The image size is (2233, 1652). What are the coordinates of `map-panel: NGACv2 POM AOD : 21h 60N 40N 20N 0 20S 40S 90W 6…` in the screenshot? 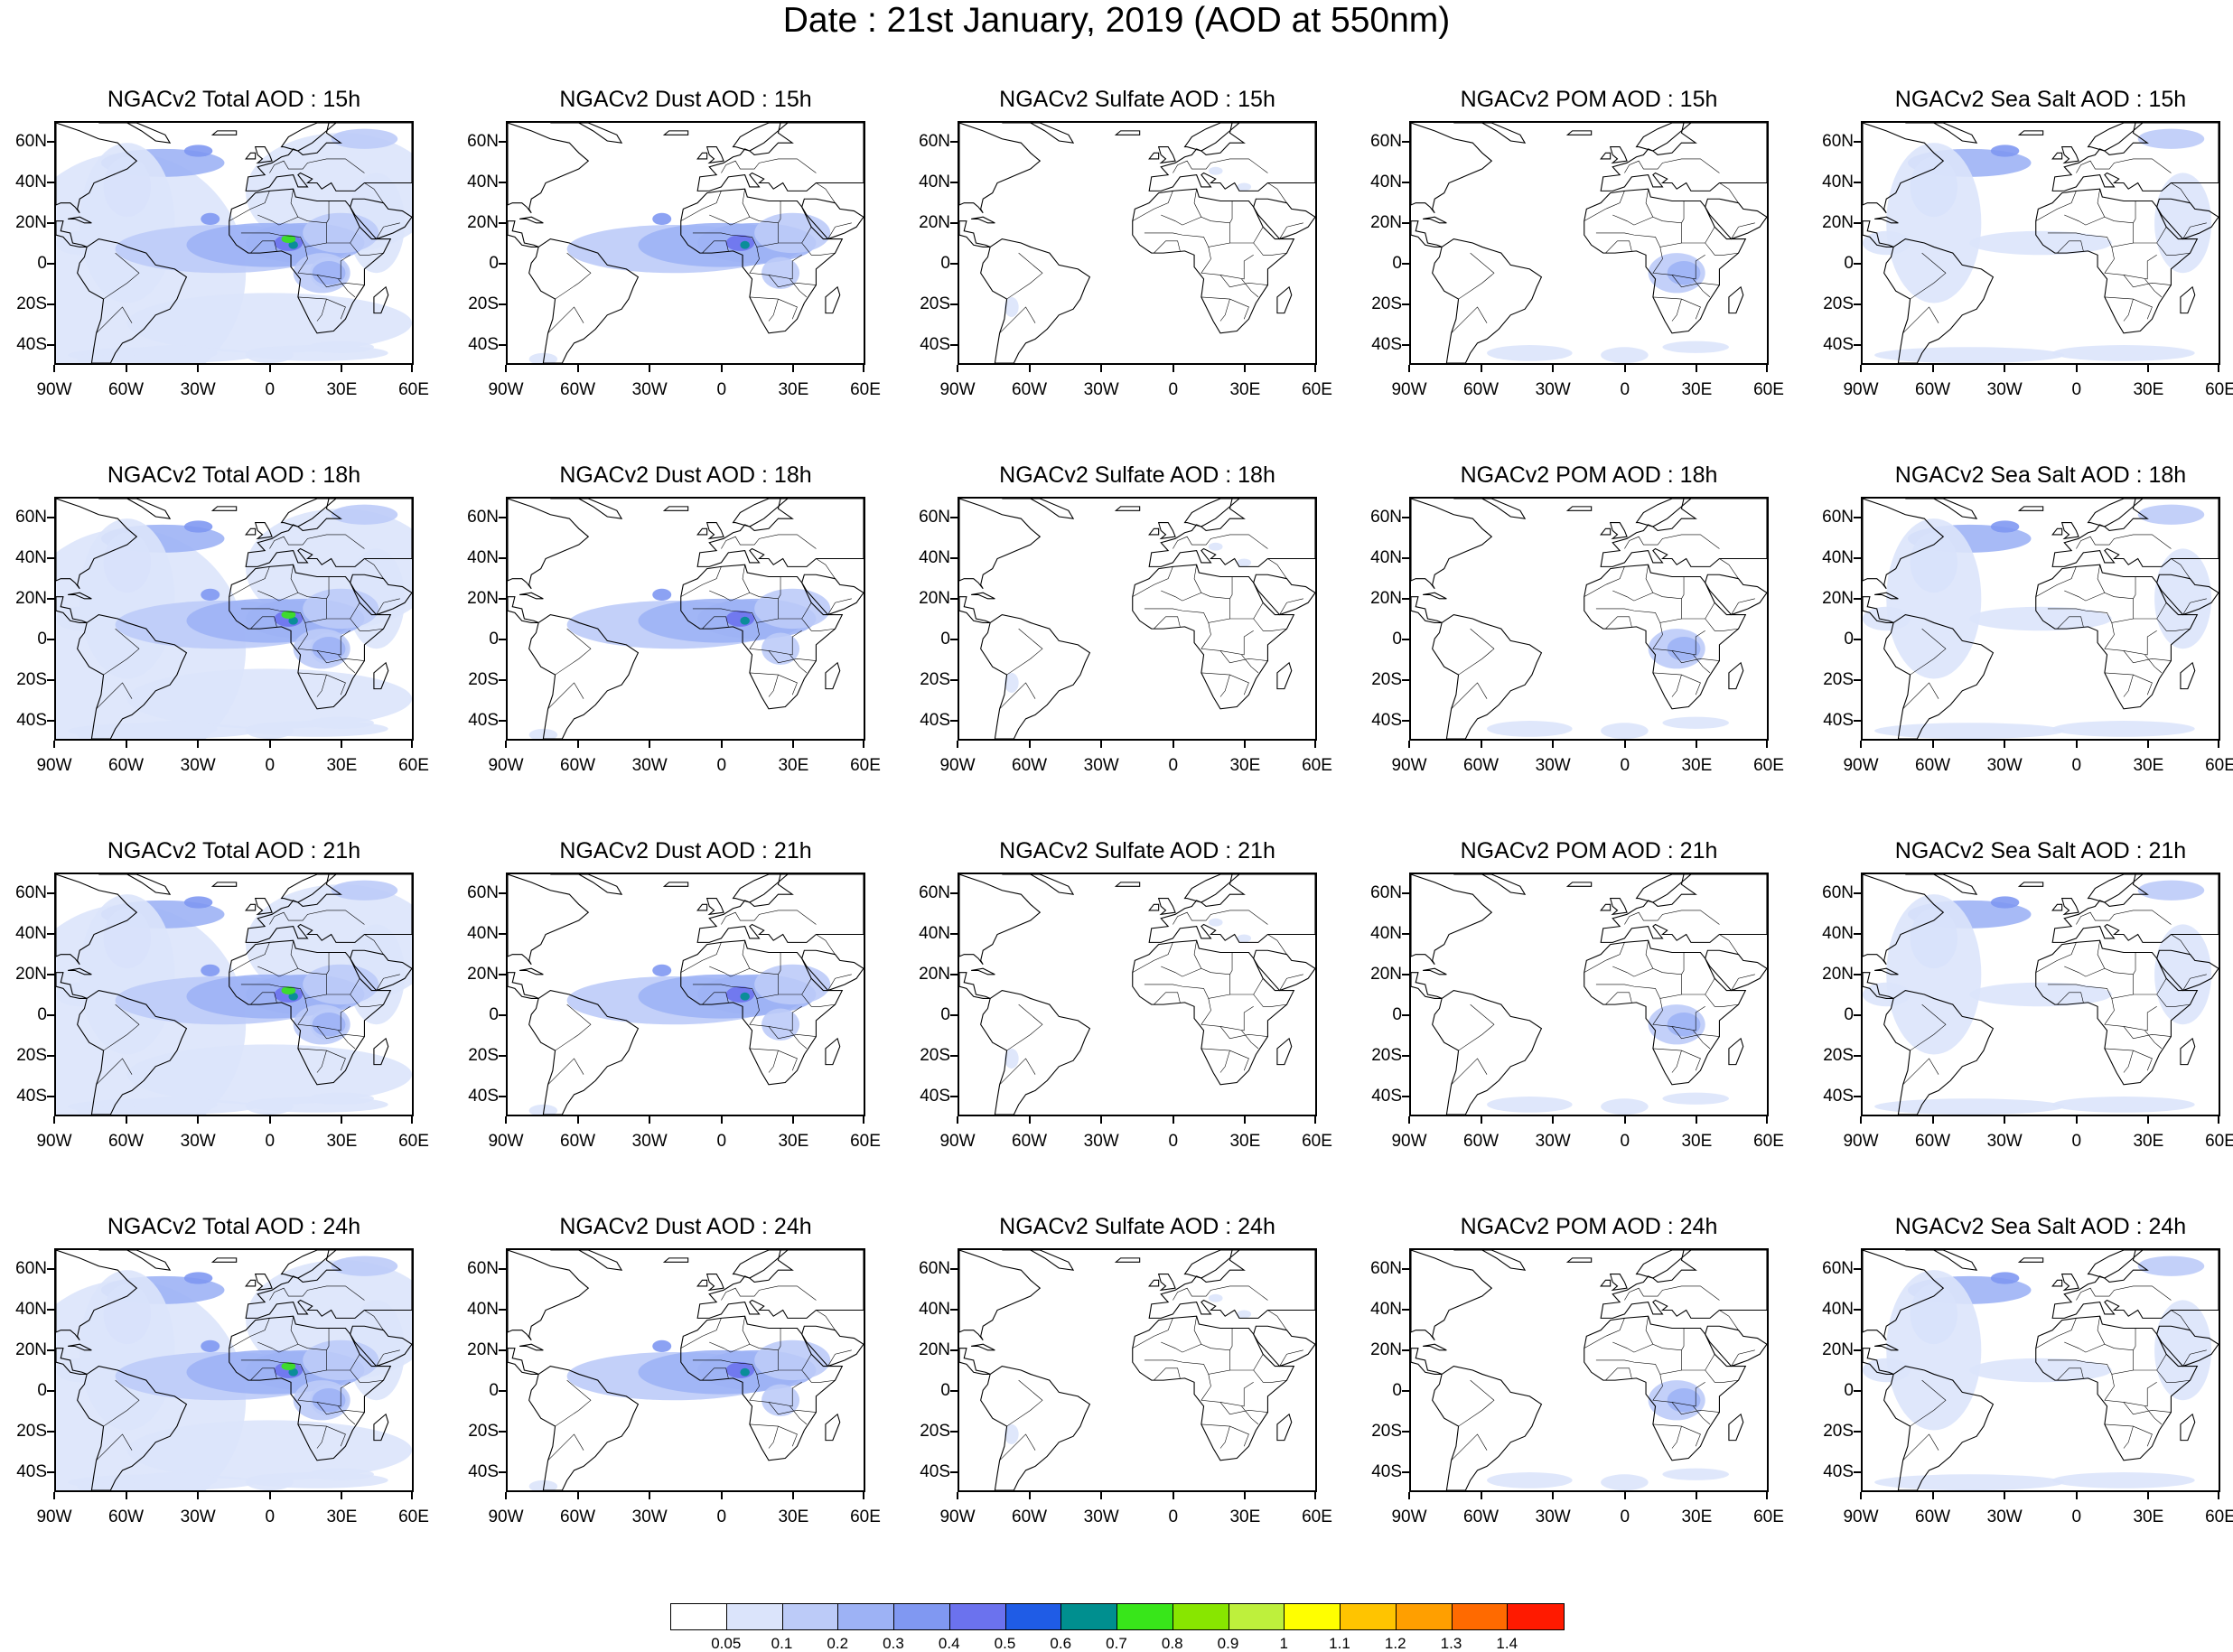 It's located at (1577, 995).